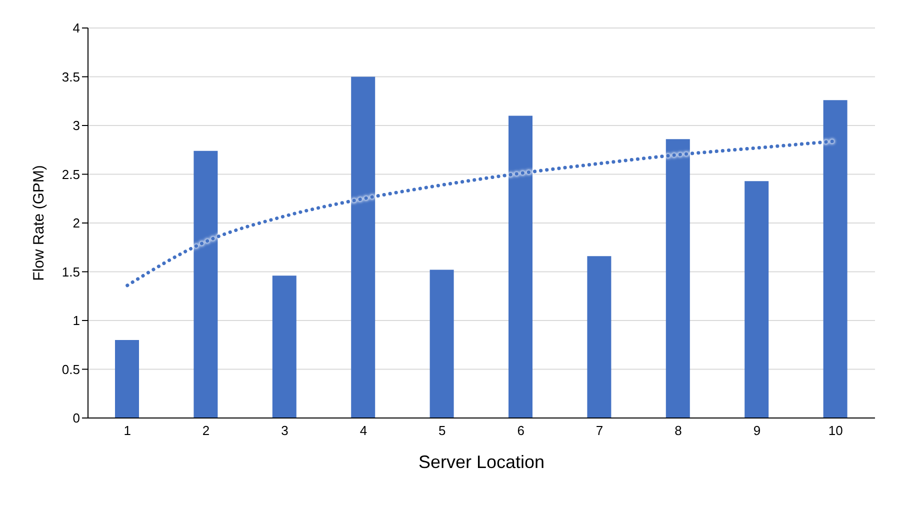 Image resolution: width=913 pixels, height=506 pixels. I want to click on x-tick-label: 5, so click(442, 430).